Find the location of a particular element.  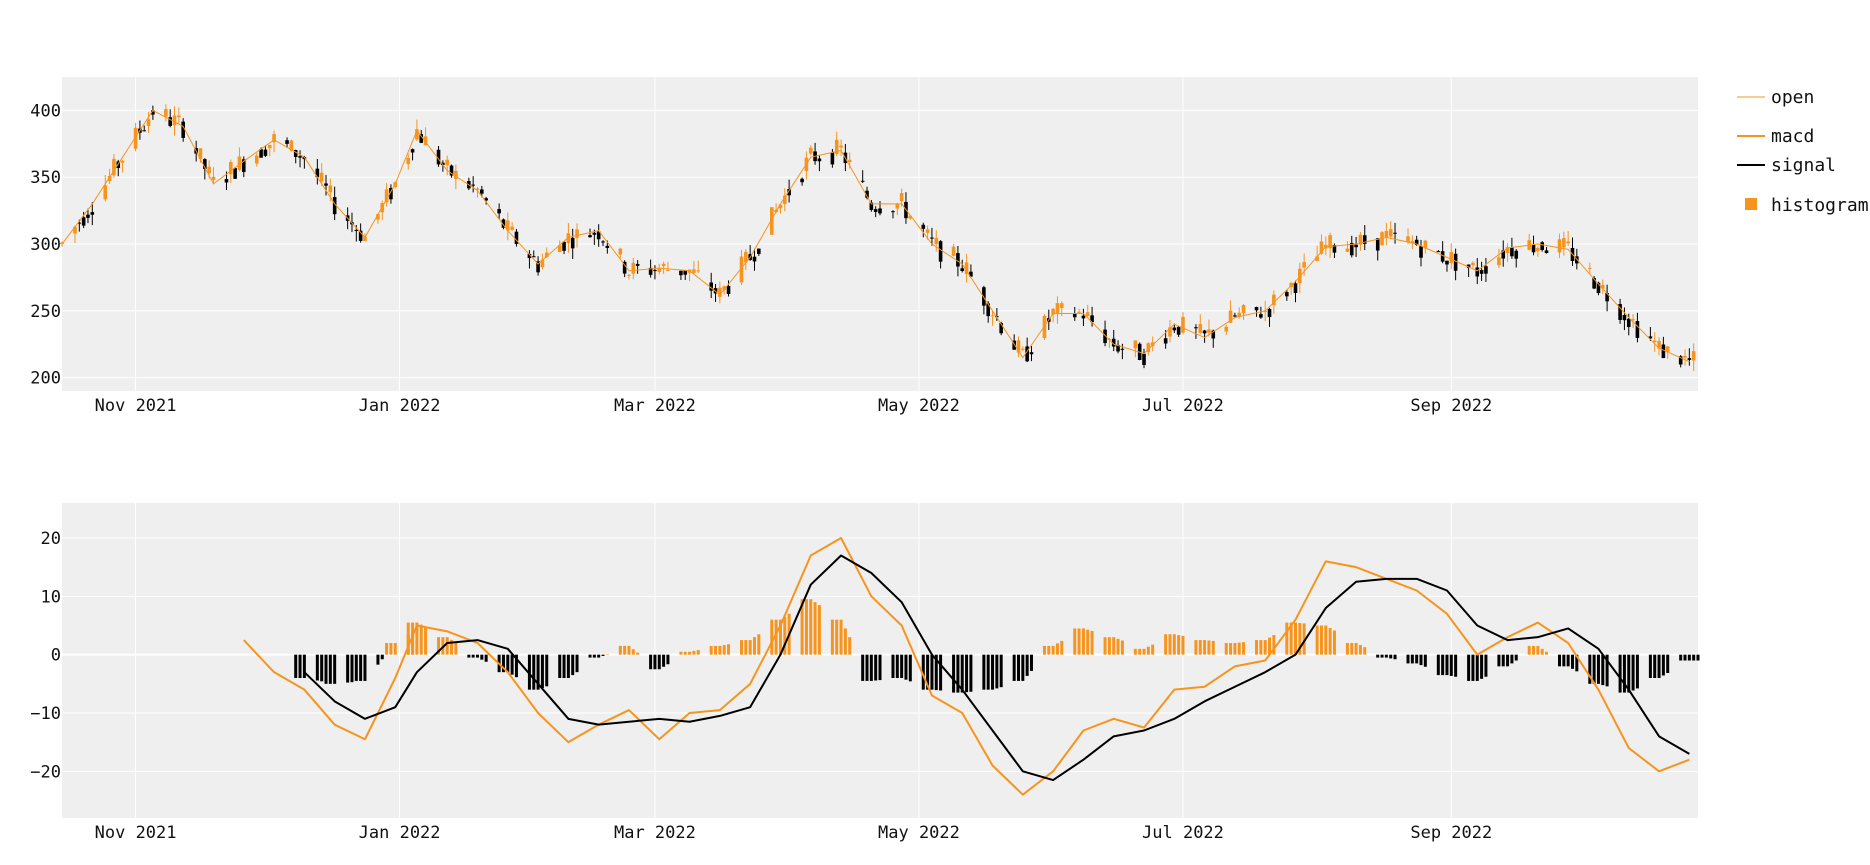

x-tick-label: May 2022 is located at coordinates (919, 833).